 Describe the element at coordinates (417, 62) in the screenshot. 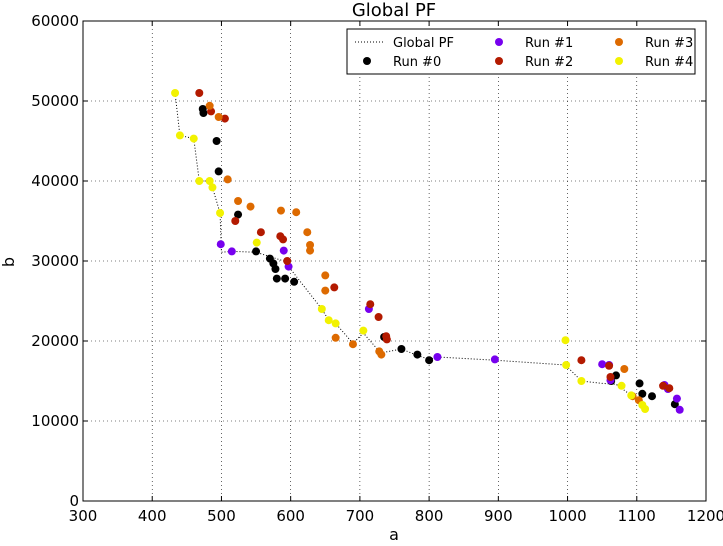

I see `legend-label: Run #0` at that location.